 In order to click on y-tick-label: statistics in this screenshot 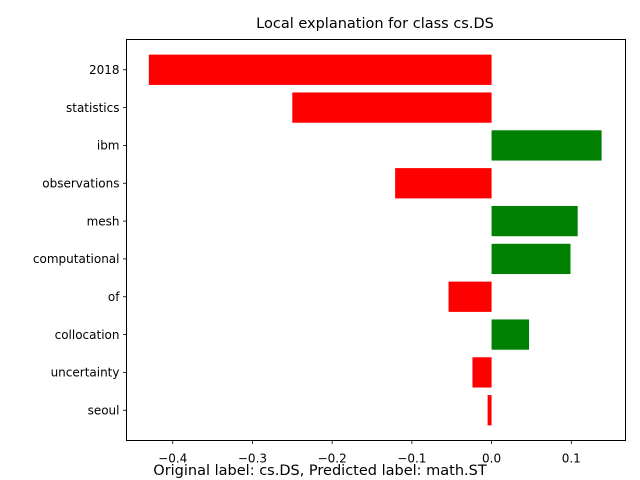, I will do `click(93, 108)`.